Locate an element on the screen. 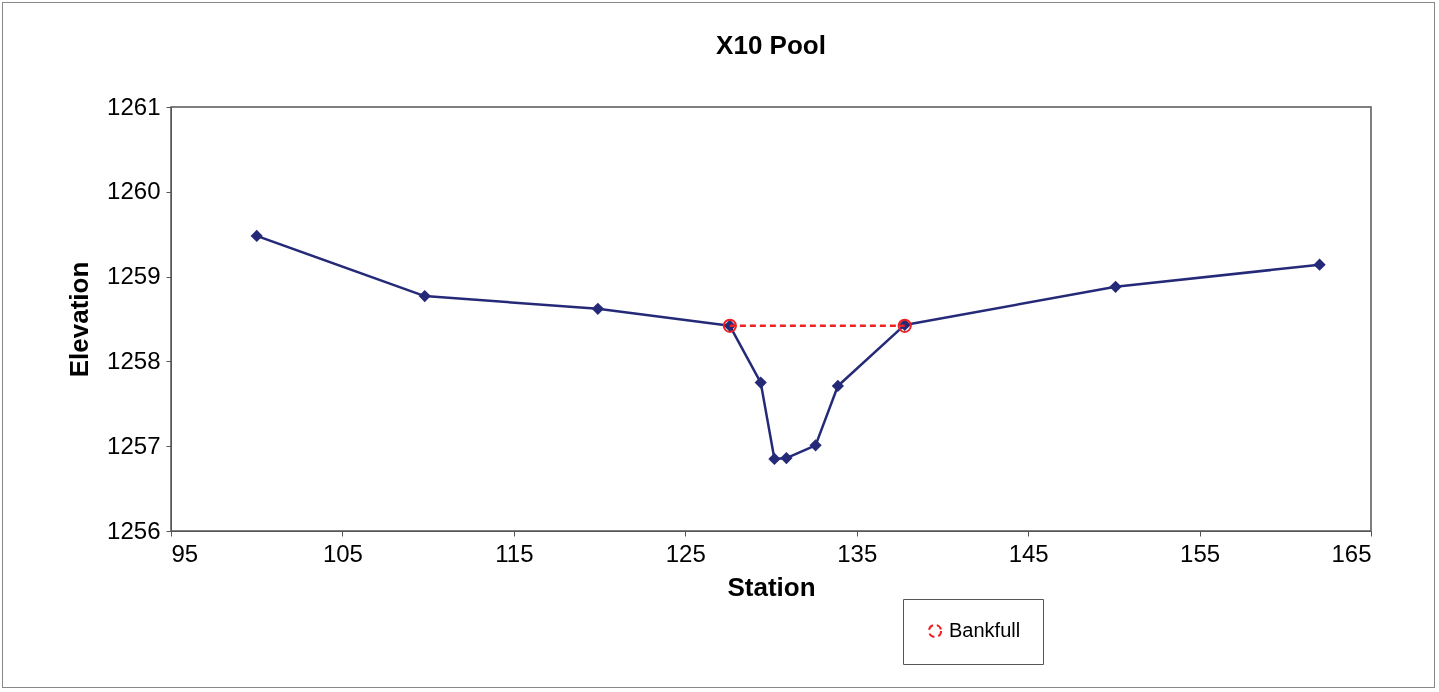 The width and height of the screenshot is (1439, 692). x-tick-label: 135 is located at coordinates (857, 553).